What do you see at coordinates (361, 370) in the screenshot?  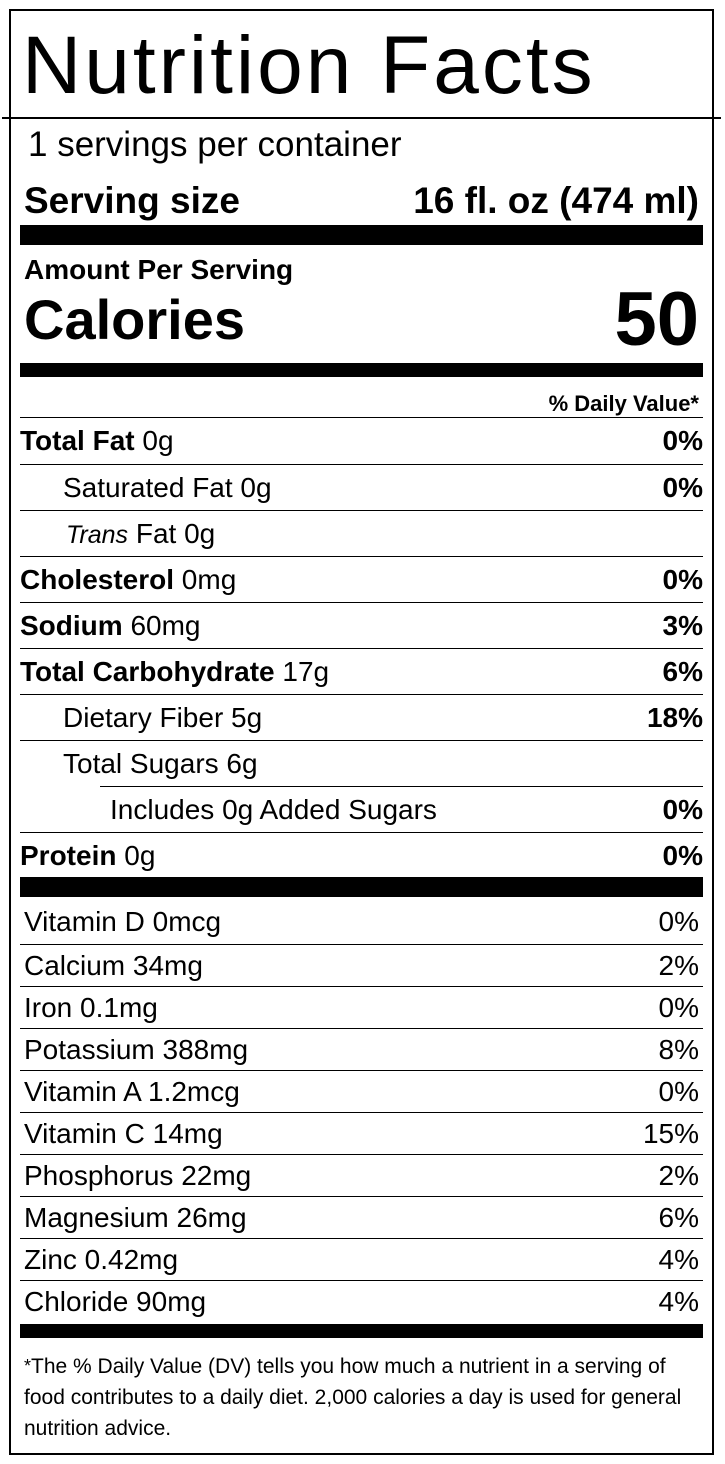 I see `thick-divider-calories` at bounding box center [361, 370].